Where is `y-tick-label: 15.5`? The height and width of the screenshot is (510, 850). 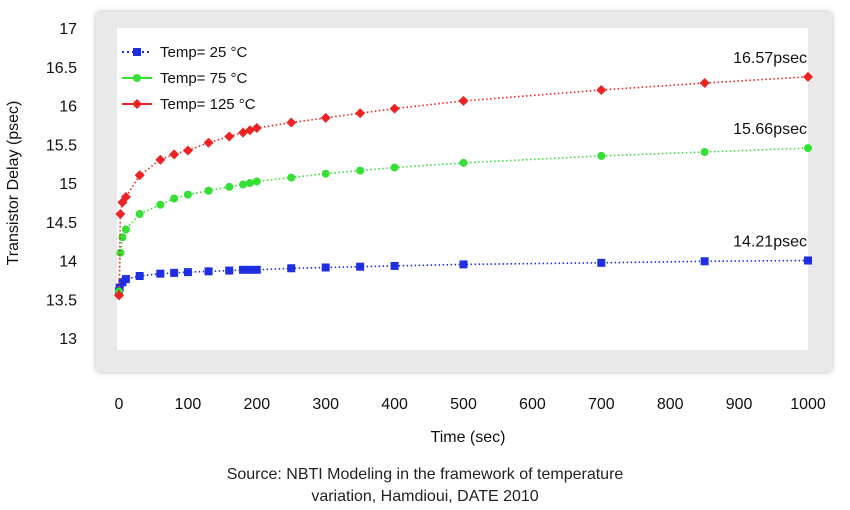
y-tick-label: 15.5 is located at coordinates (61, 145).